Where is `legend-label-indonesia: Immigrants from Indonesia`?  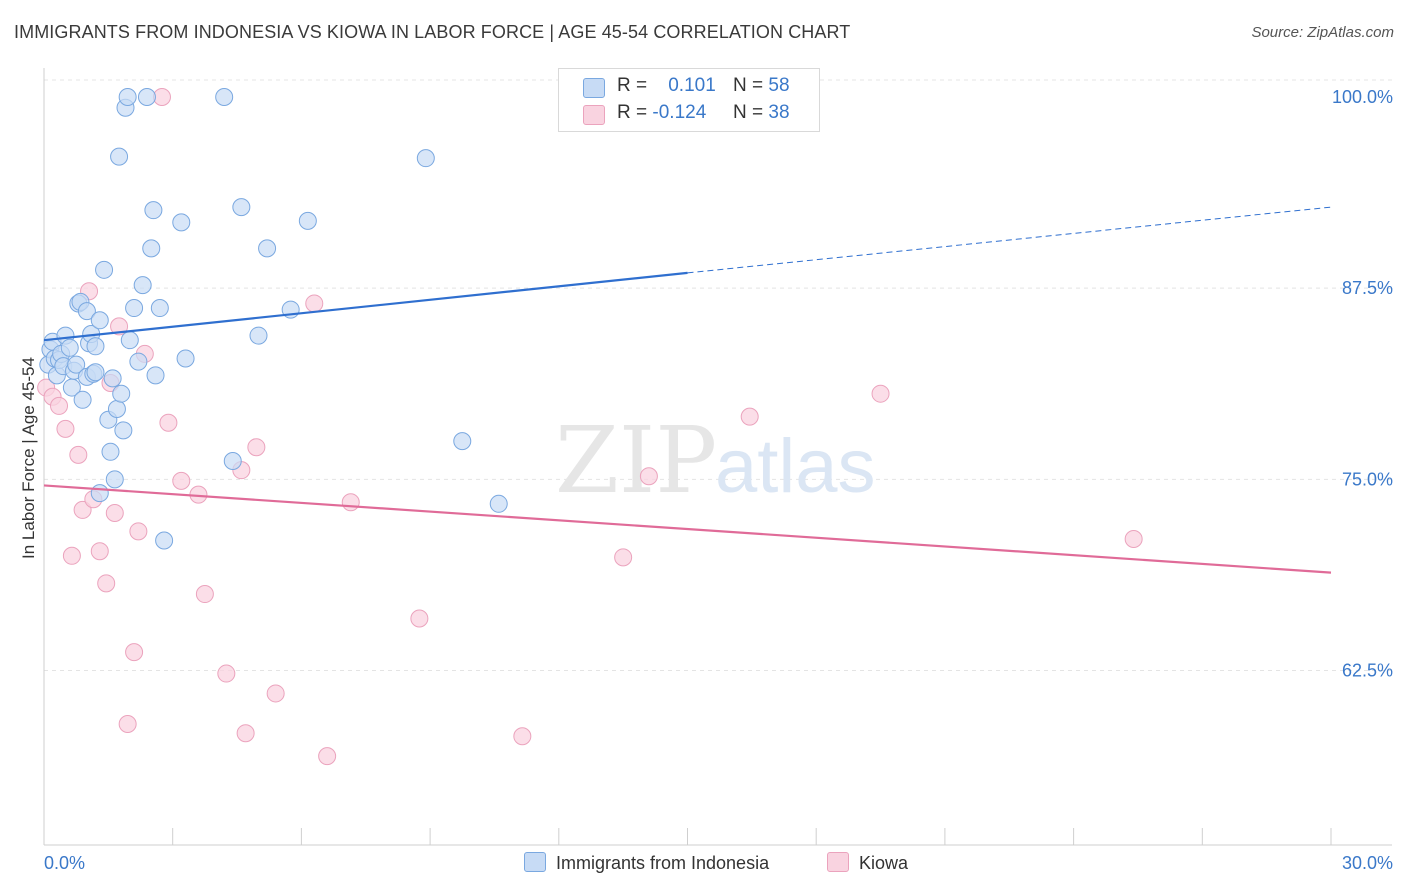
legend-label-indonesia: Immigrants from Indonesia is located at coordinates (663, 863).